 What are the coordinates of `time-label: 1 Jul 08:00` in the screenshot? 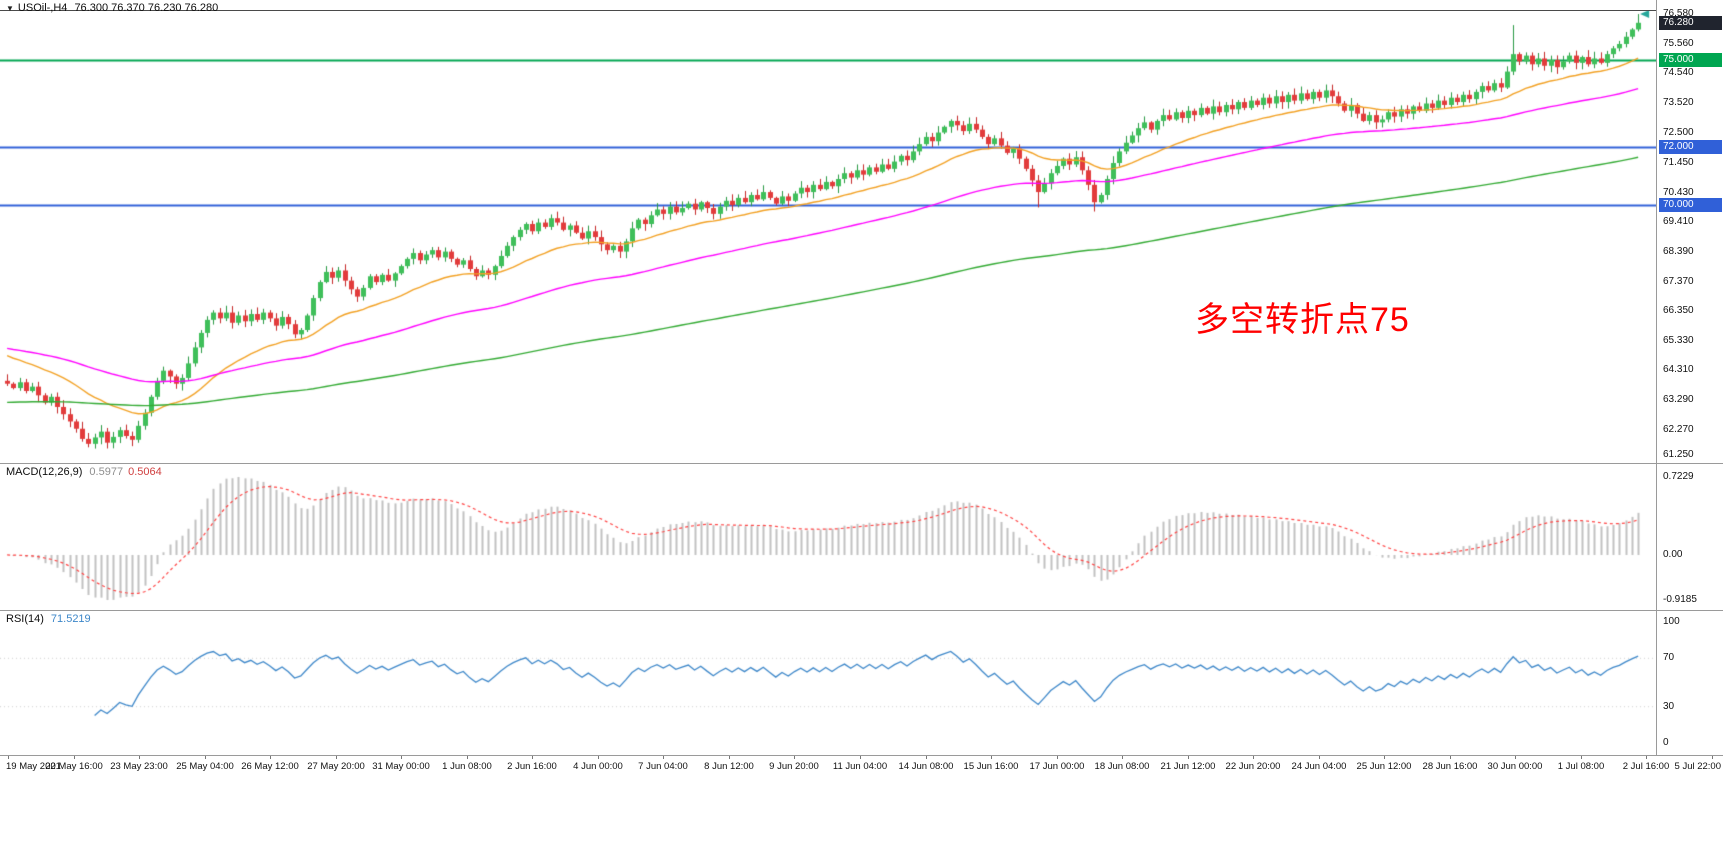 It's located at (1581, 766).